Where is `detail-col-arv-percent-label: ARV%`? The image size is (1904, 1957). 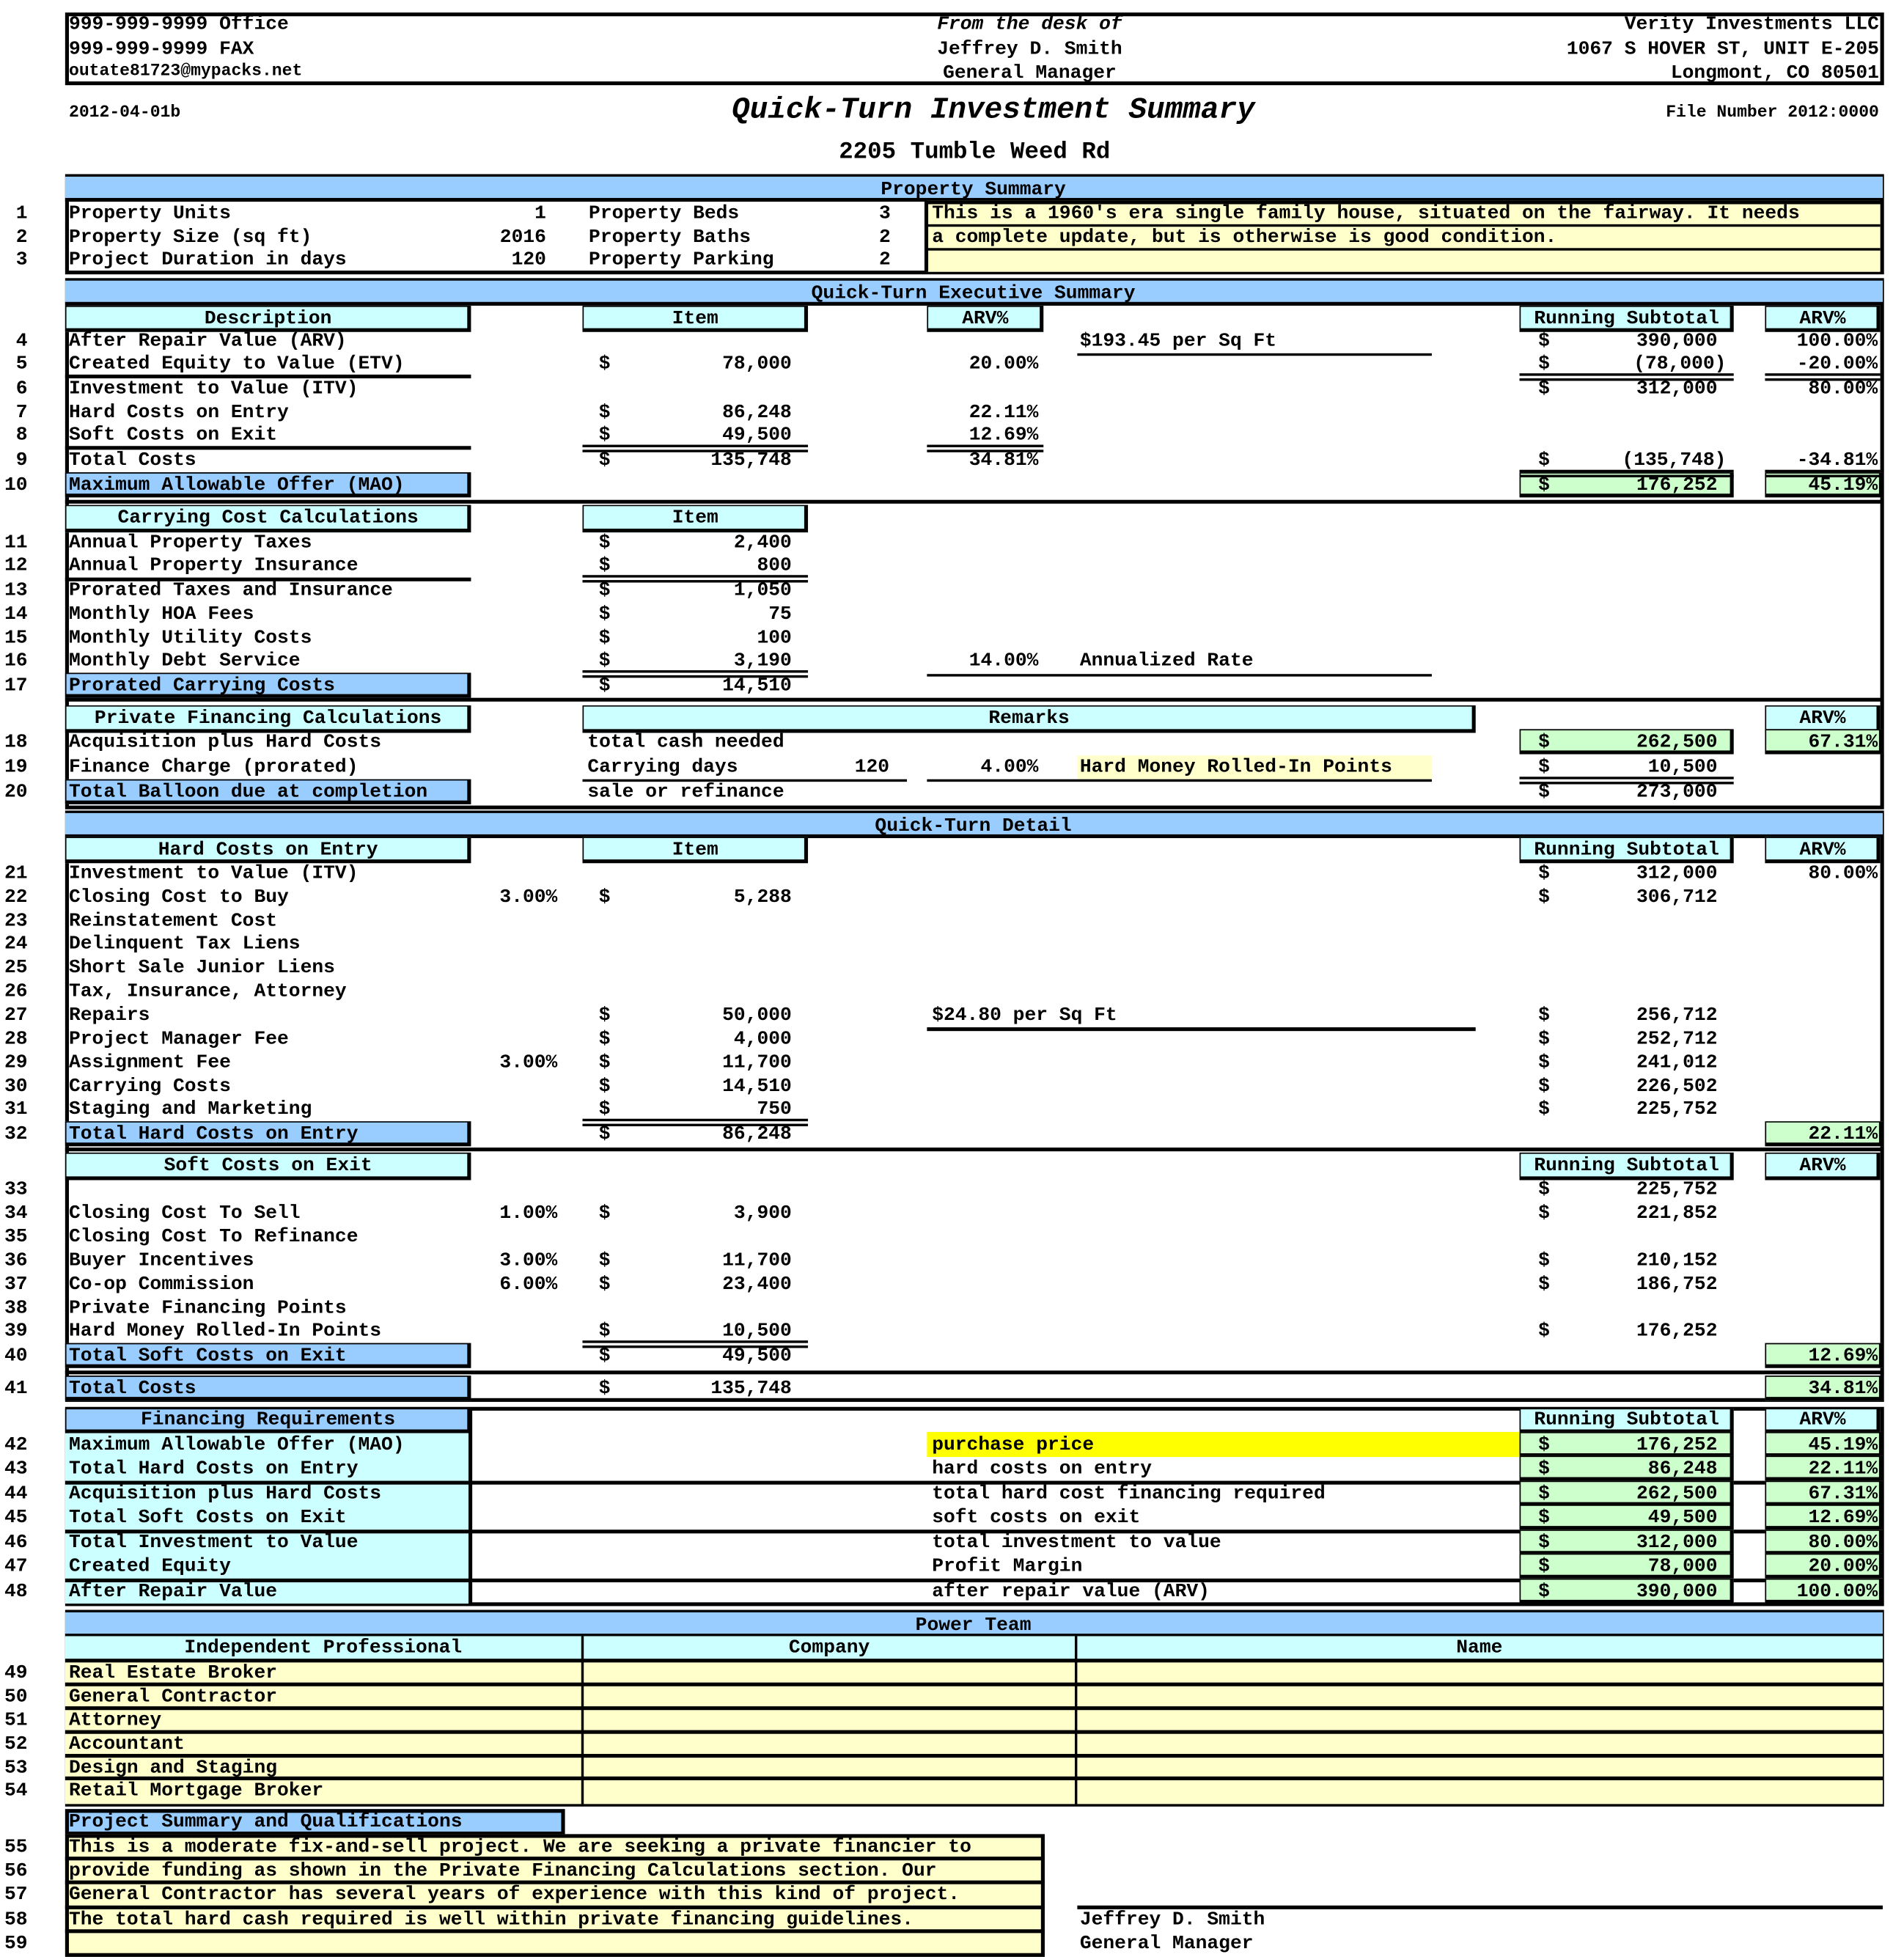 detail-col-arv-percent-label: ARV% is located at coordinates (1822, 848).